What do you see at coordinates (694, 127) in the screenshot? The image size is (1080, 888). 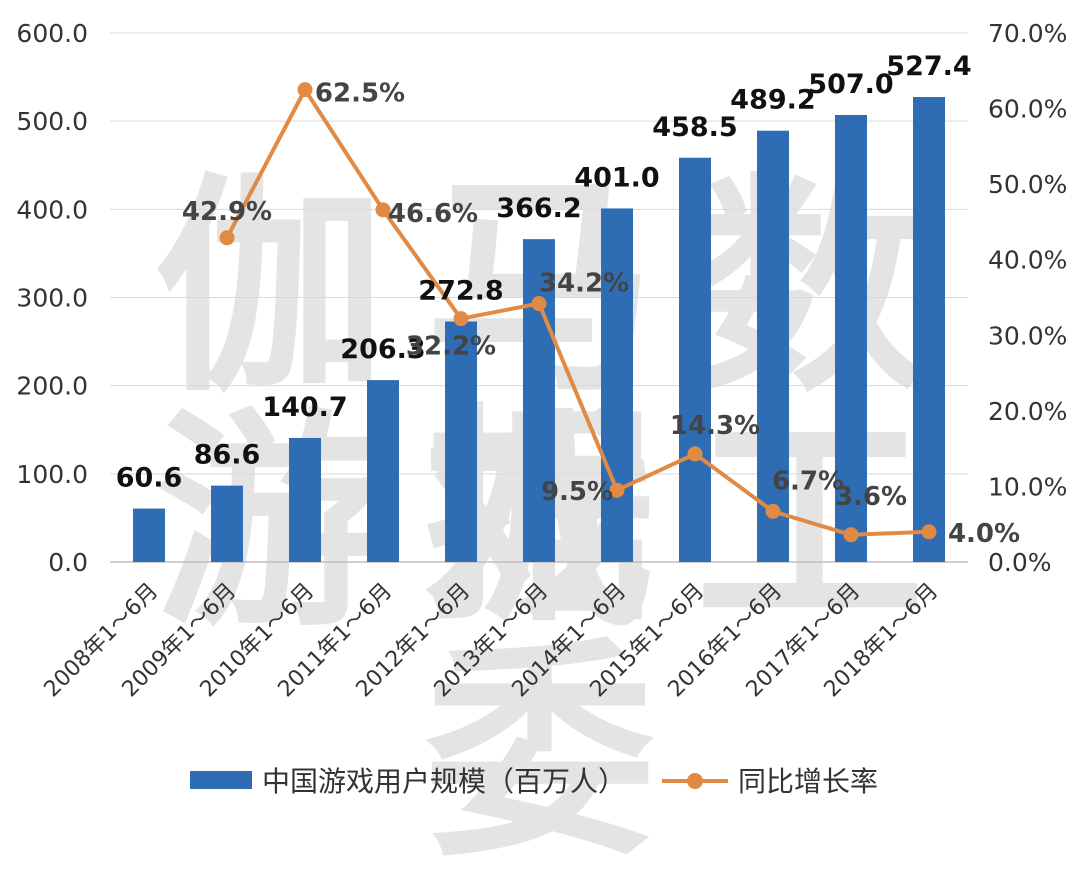 I see `bar-value-label: 458.5` at bounding box center [694, 127].